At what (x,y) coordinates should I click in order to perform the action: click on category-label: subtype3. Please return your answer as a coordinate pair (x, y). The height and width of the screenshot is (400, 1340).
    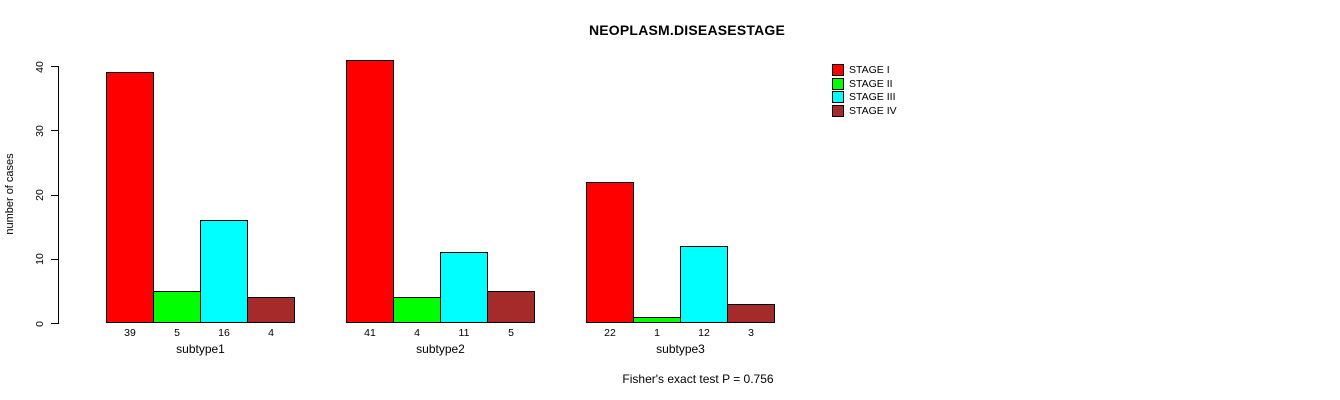
    Looking at the image, I should click on (680, 349).